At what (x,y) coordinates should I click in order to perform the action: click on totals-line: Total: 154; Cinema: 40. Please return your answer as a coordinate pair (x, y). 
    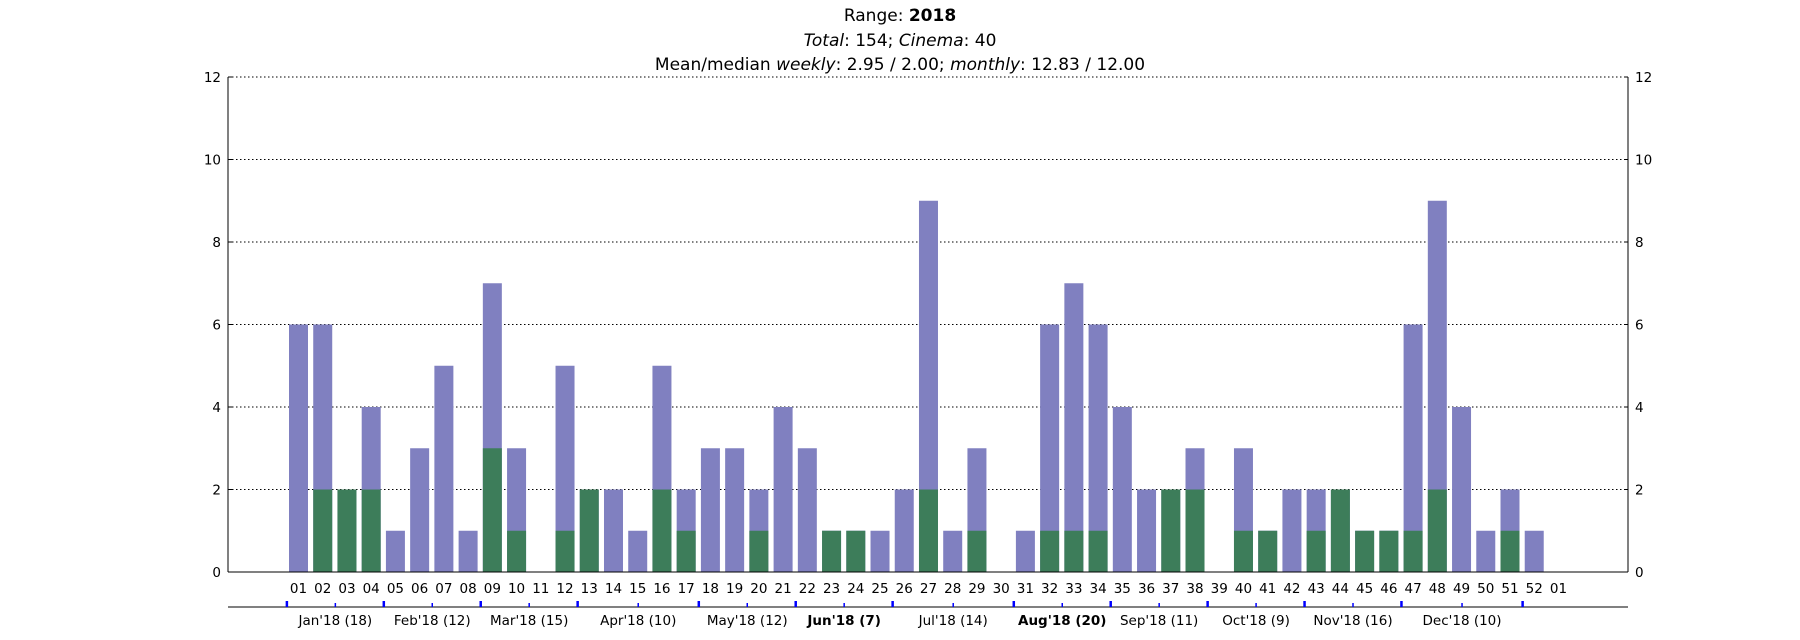
    Looking at the image, I should click on (900, 41).